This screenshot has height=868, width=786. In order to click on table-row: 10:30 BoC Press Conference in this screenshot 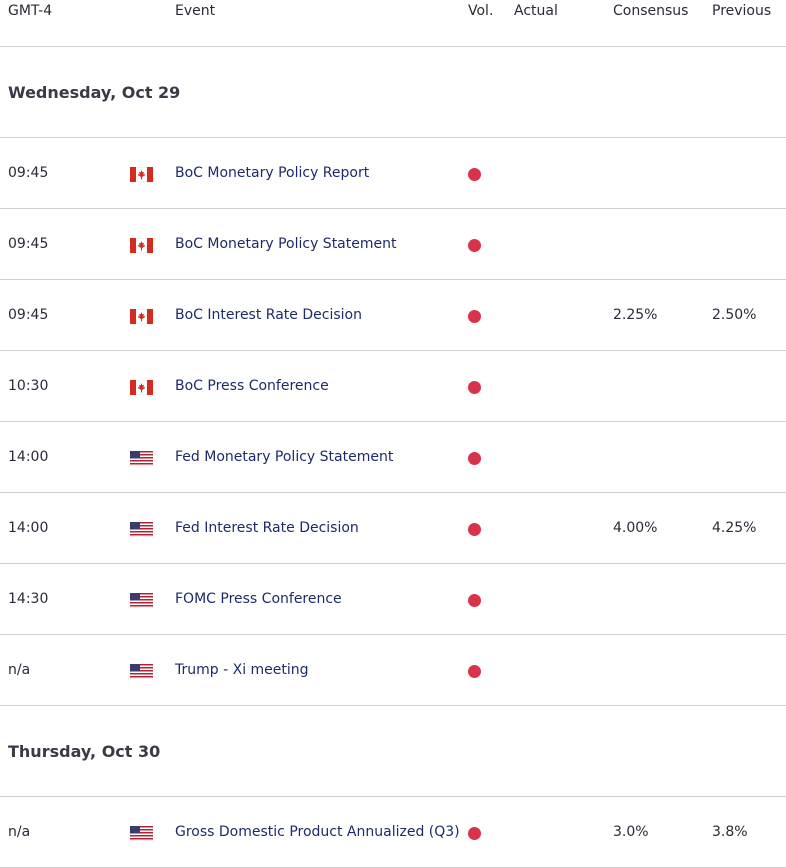, I will do `click(393, 386)`.